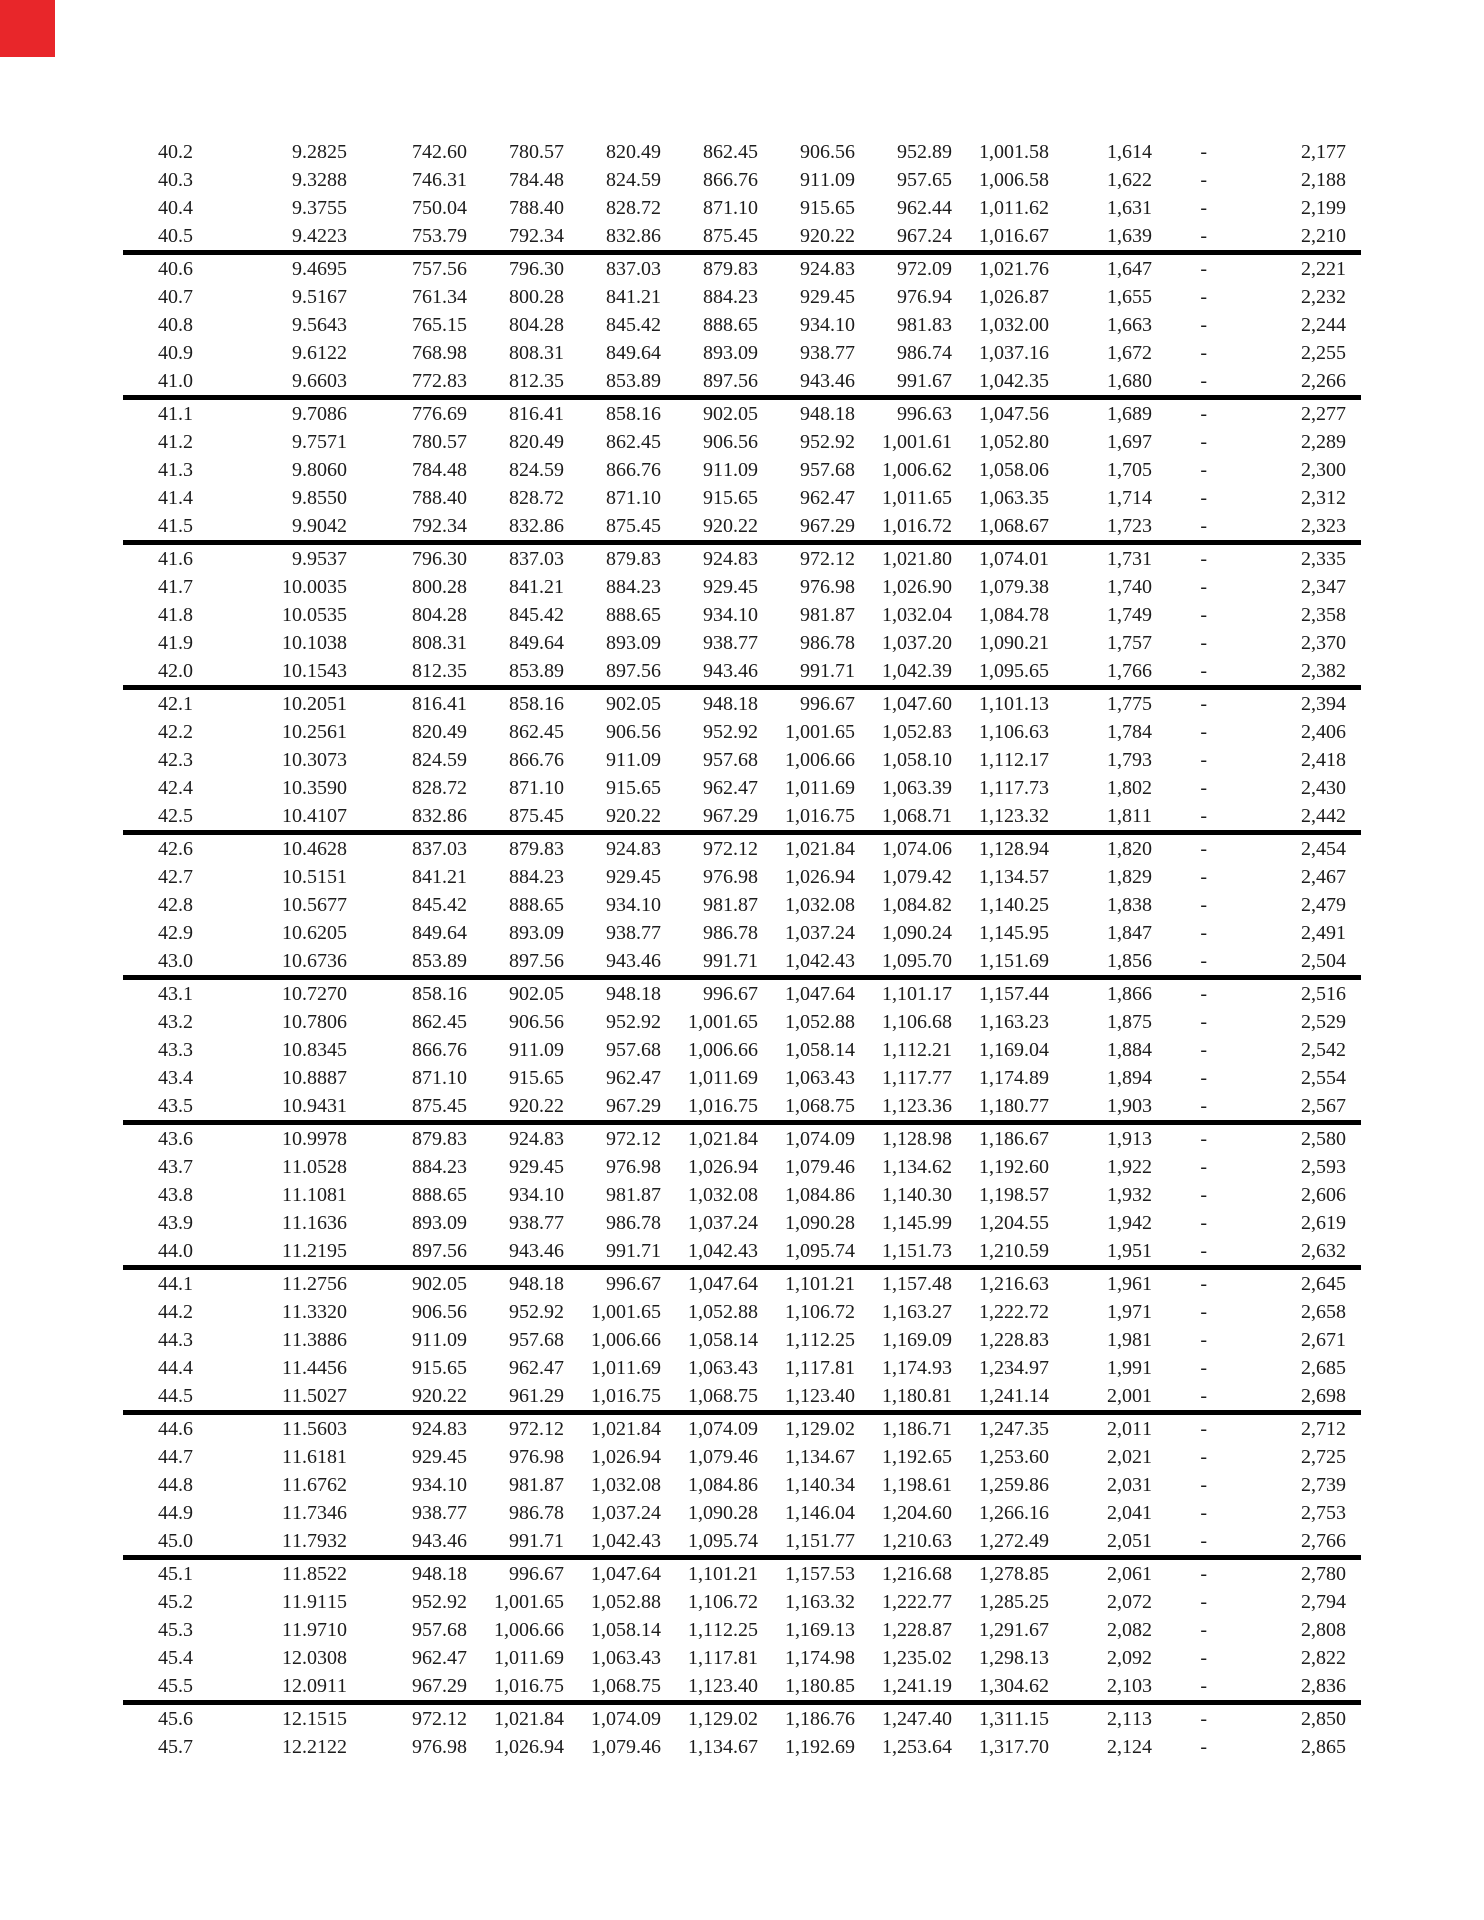 This screenshot has height=1920, width=1484. Describe the element at coordinates (1323, 353) in the screenshot. I see `table-cell: 2,255` at that location.